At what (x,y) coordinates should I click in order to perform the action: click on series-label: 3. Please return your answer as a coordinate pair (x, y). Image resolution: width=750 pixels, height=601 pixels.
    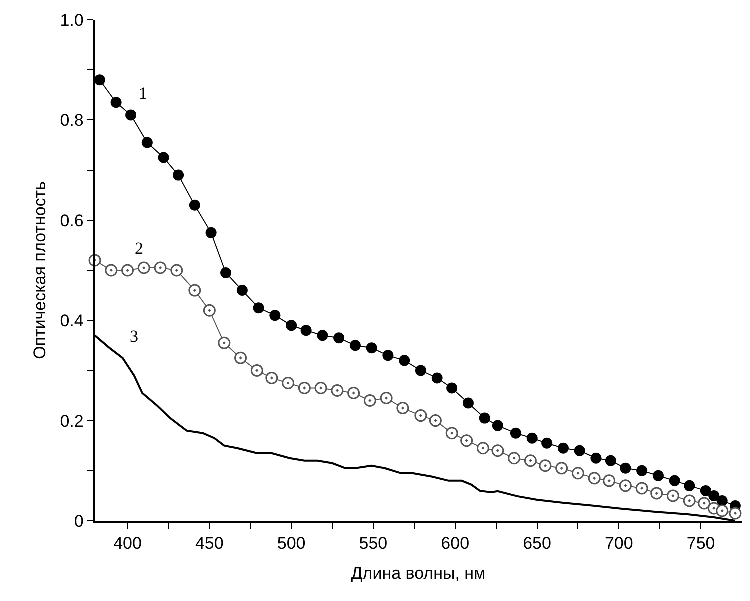
    Looking at the image, I should click on (134, 336).